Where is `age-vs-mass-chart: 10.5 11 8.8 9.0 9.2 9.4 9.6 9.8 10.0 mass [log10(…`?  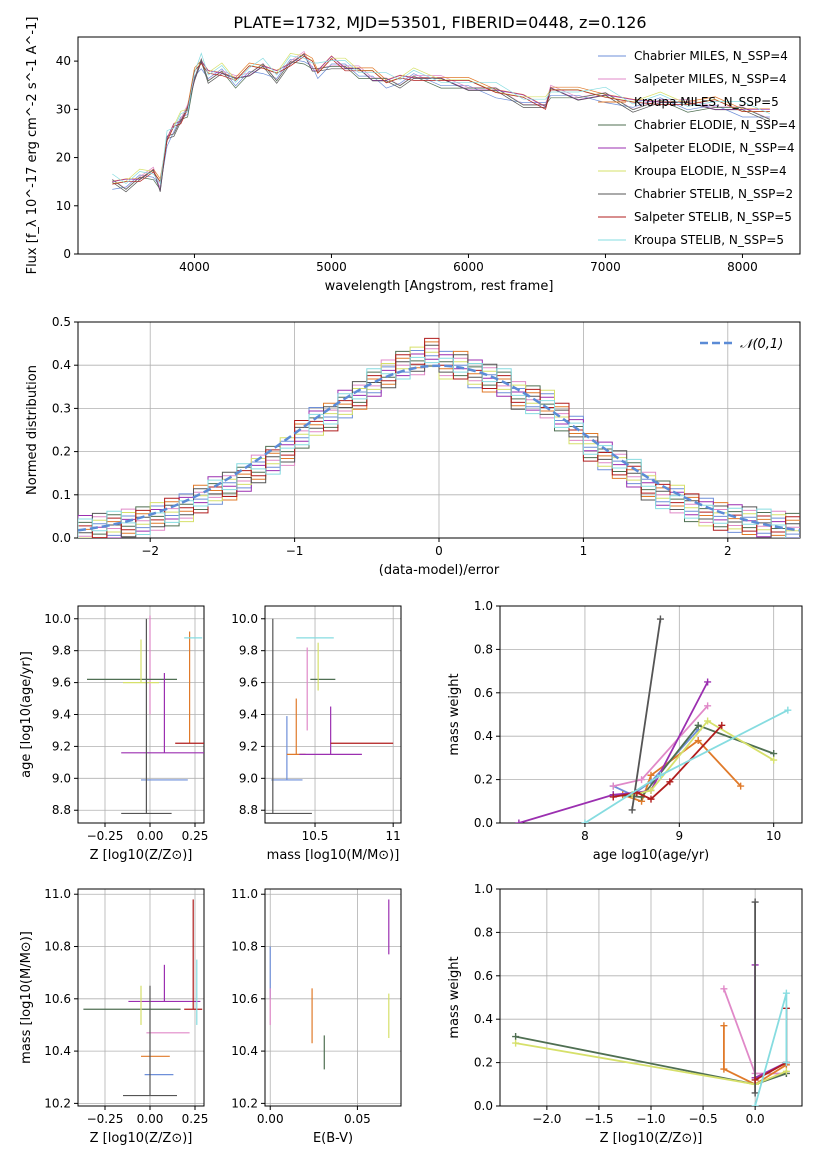
age-vs-mass-chart: 10.5 11 8.8 9.0 9.2 9.4 9.6 9.8 10.0 mass [log10(… is located at coordinates (316, 734).